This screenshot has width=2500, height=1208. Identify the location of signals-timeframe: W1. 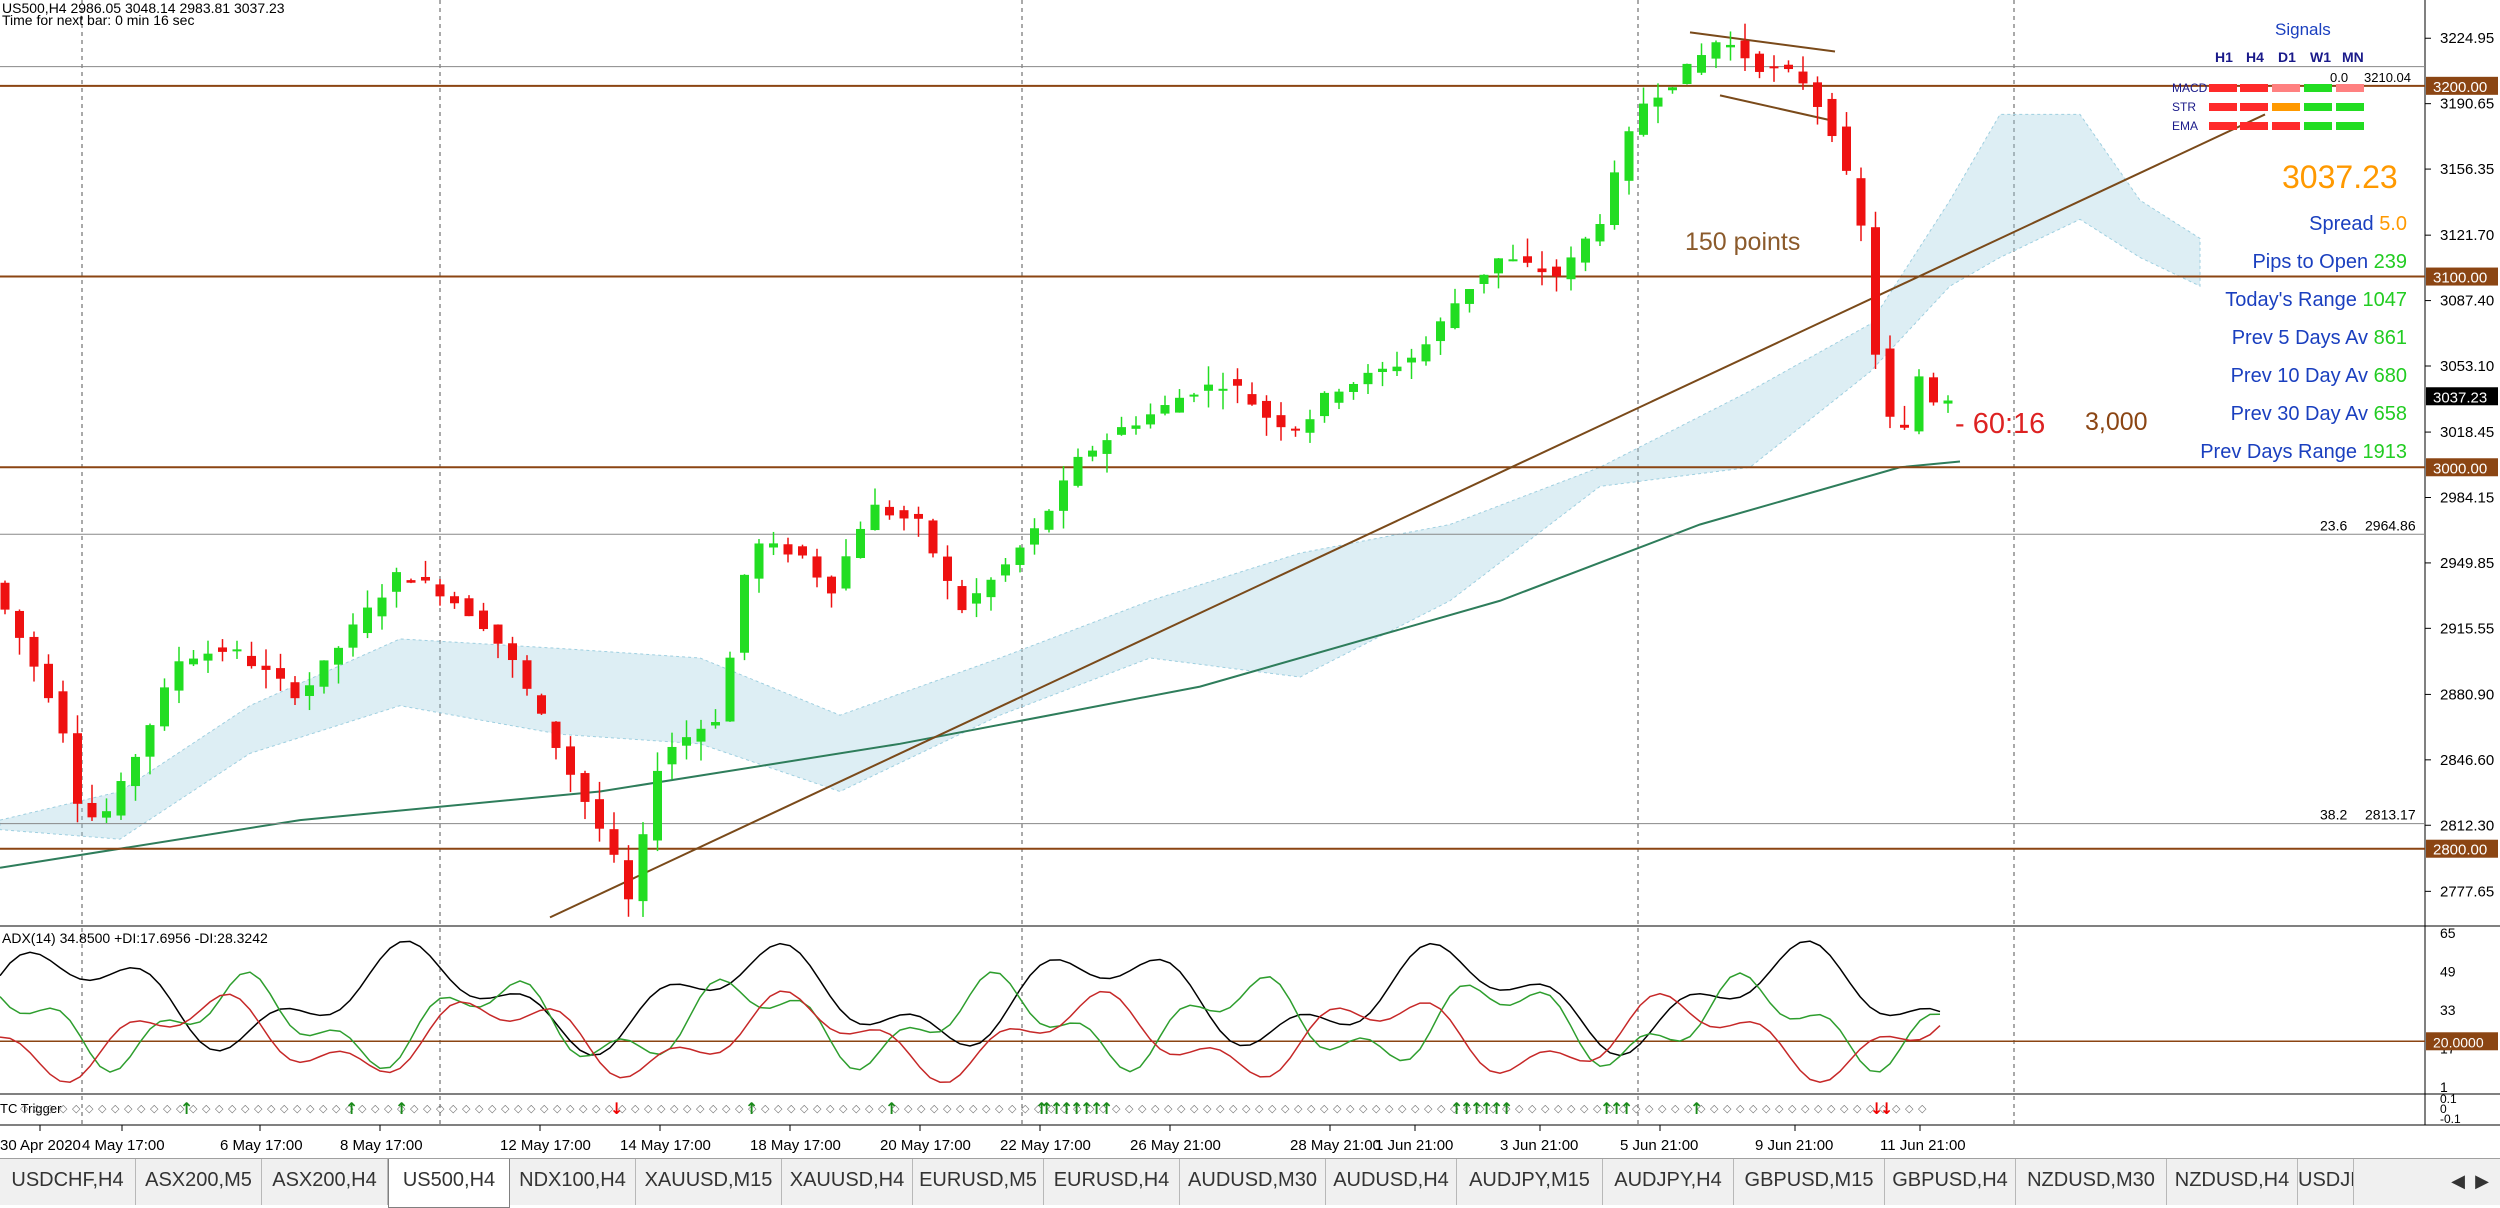
(2320, 57).